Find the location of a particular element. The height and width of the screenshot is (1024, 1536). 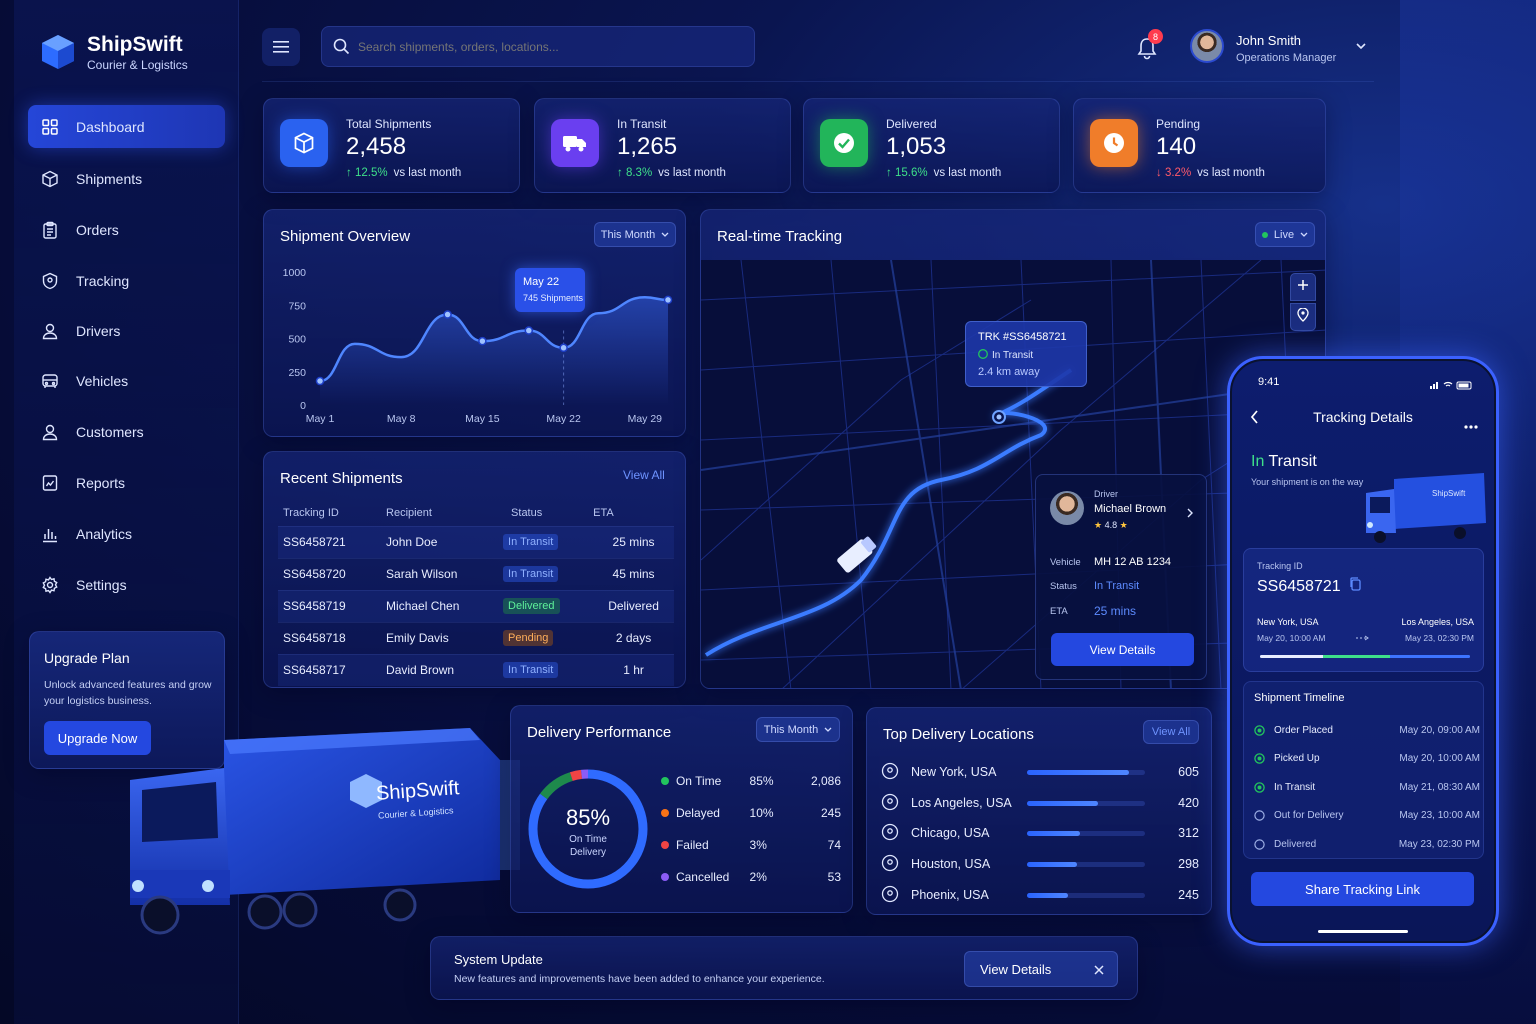

sidebar-item-customers: Customers is located at coordinates (126, 431).